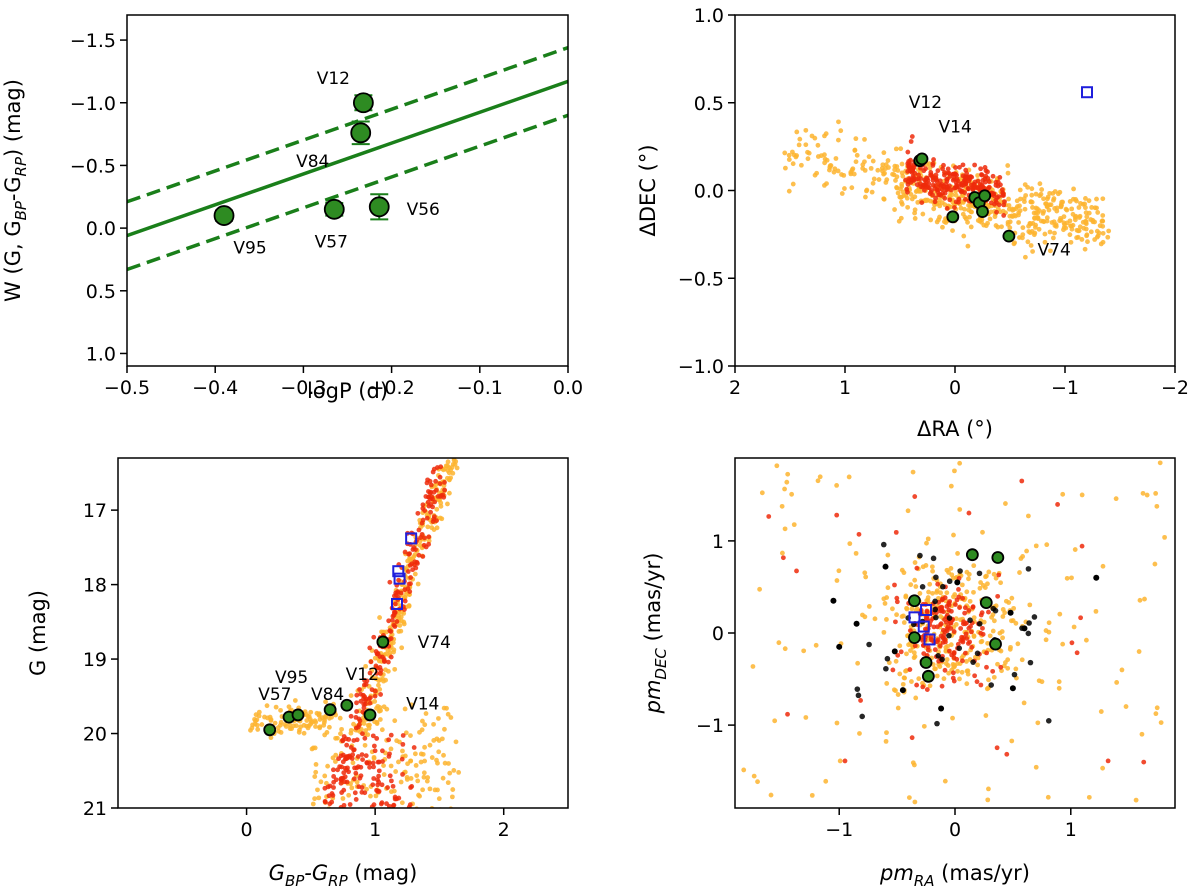 This screenshot has width=1200, height=893. What do you see at coordinates (343, 875) in the screenshot?
I see `x-axis-label: GBP-GRP (mag)` at bounding box center [343, 875].